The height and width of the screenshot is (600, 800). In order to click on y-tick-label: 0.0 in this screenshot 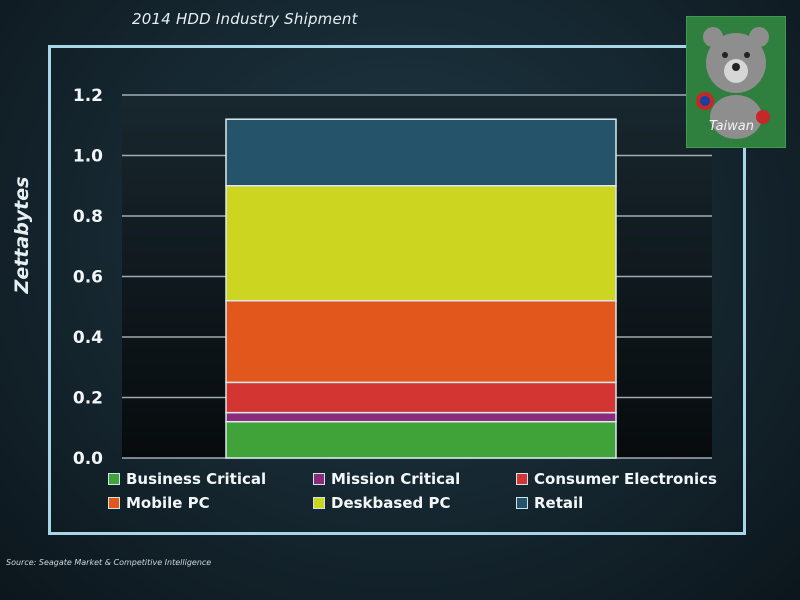, I will do `click(88, 459)`.